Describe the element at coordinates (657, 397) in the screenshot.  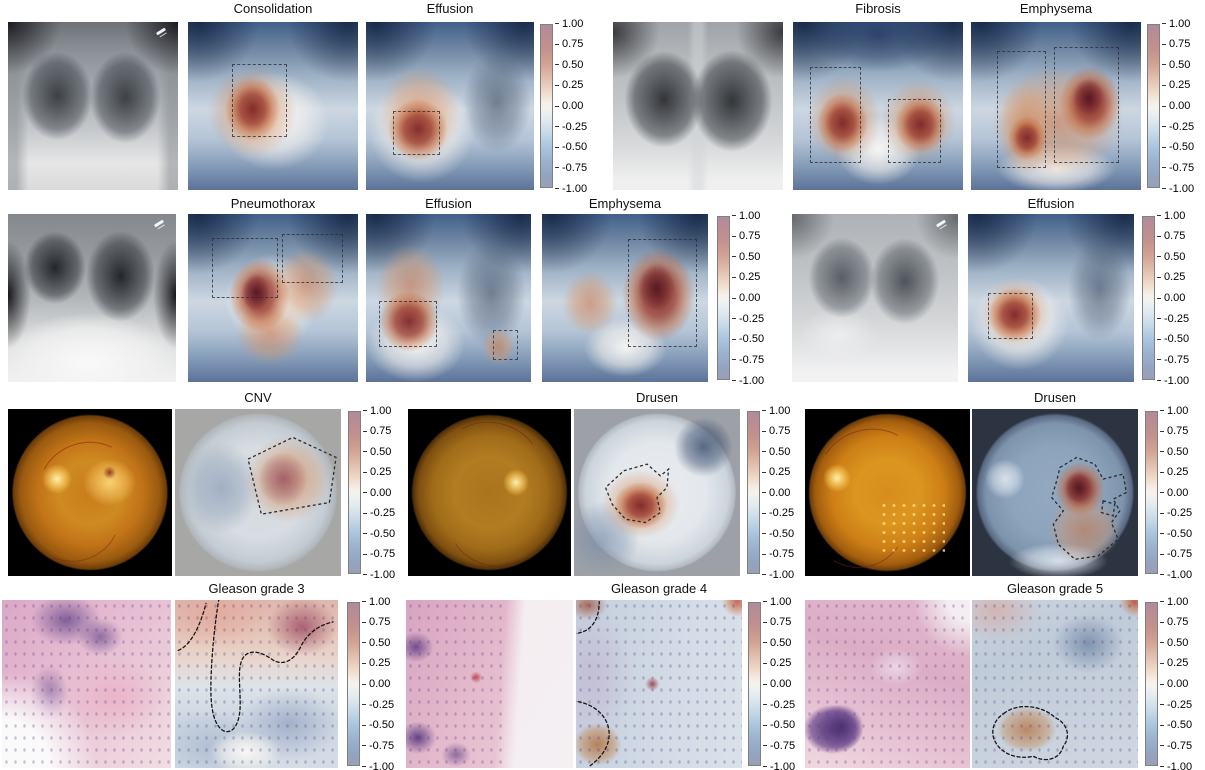
I see `panel-title: Drusen` at that location.